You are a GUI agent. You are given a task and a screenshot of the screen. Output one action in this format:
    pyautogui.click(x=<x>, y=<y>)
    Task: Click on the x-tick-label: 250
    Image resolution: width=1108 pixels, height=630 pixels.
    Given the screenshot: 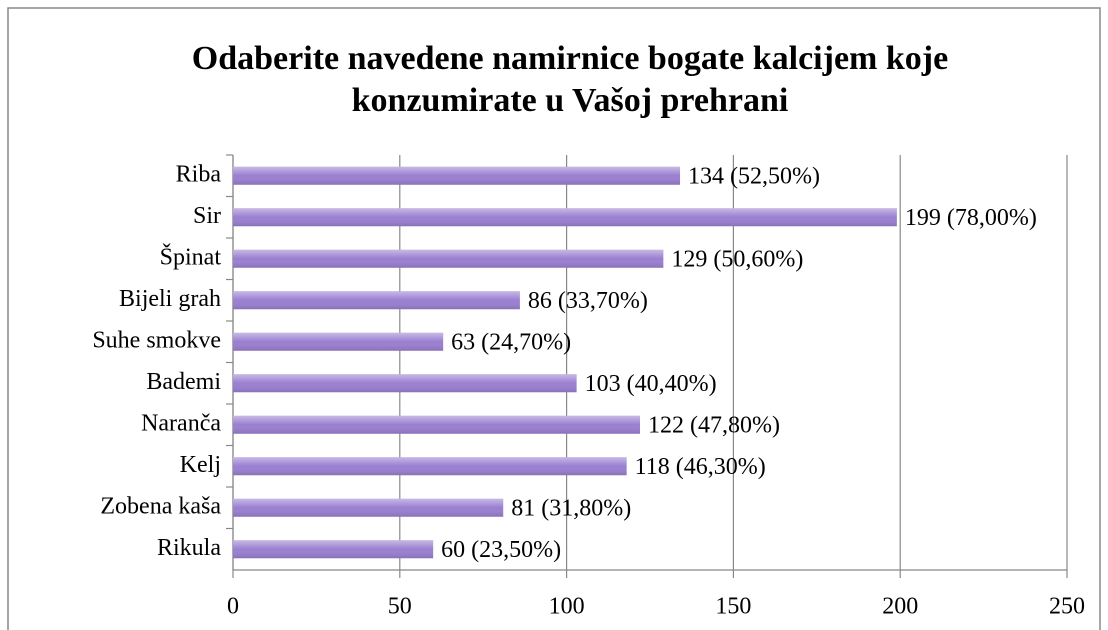 What is the action you would take?
    pyautogui.click(x=1067, y=607)
    